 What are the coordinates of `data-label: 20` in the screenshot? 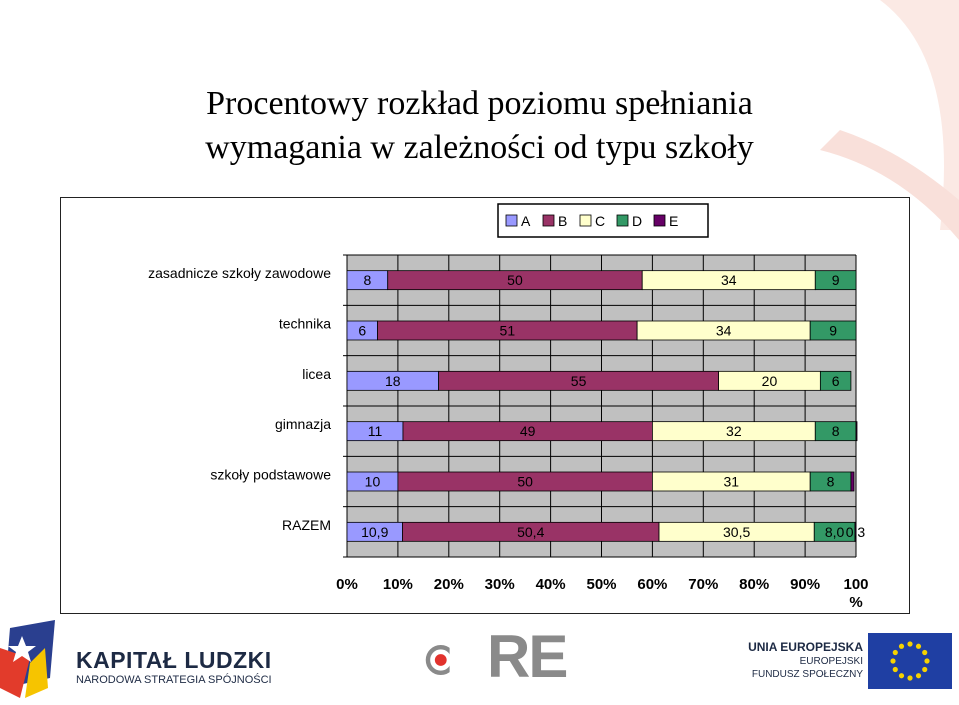 It's located at (770, 381).